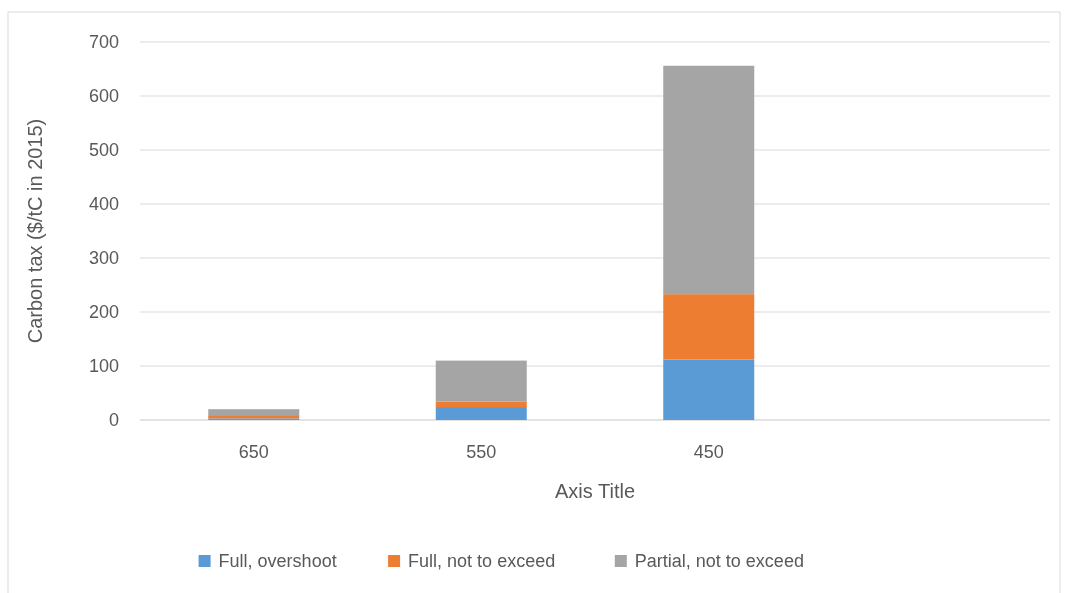  I want to click on legend-label: Partial, not to exceed, so click(719, 561).